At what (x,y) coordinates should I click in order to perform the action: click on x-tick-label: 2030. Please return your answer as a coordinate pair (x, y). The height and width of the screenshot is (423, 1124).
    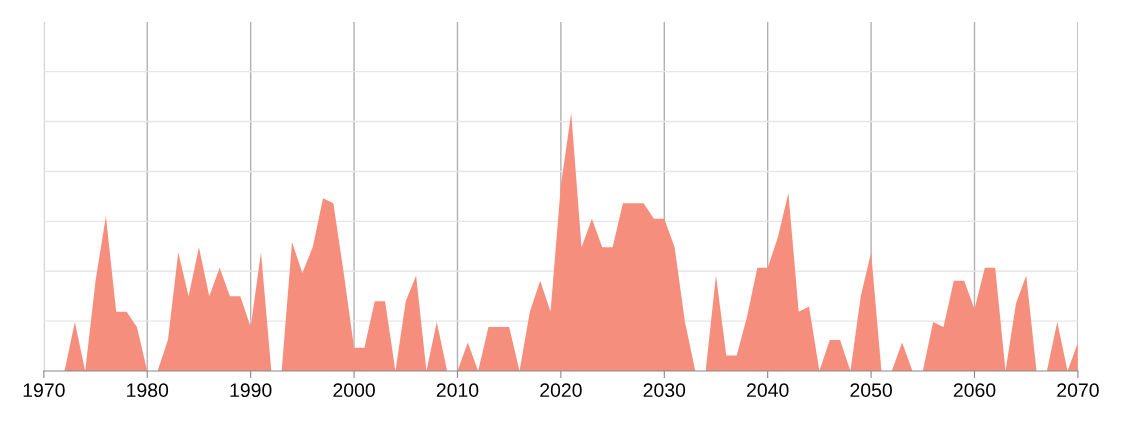
    Looking at the image, I should click on (664, 390).